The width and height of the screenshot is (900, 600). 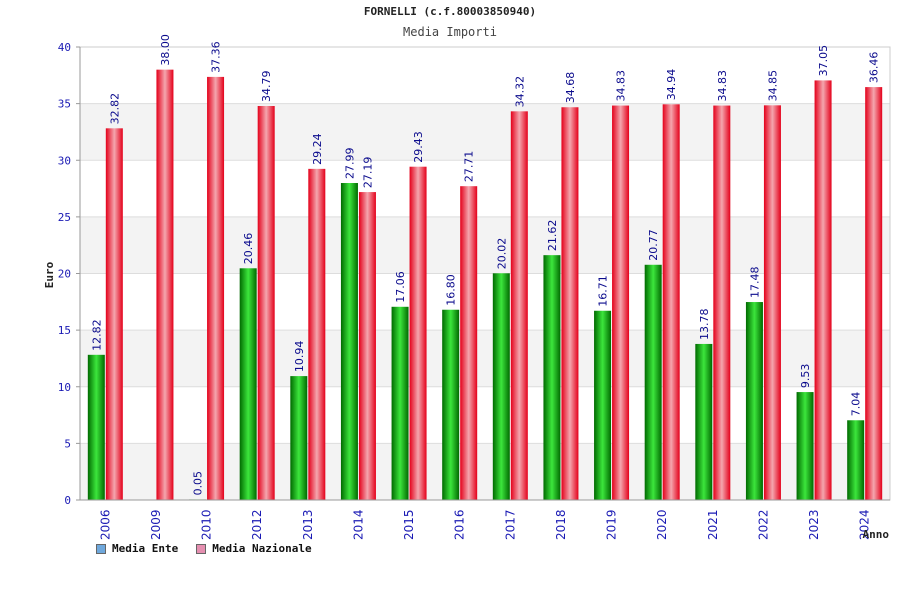 I want to click on chart-subtitle: Media Importi, so click(x=450, y=32).